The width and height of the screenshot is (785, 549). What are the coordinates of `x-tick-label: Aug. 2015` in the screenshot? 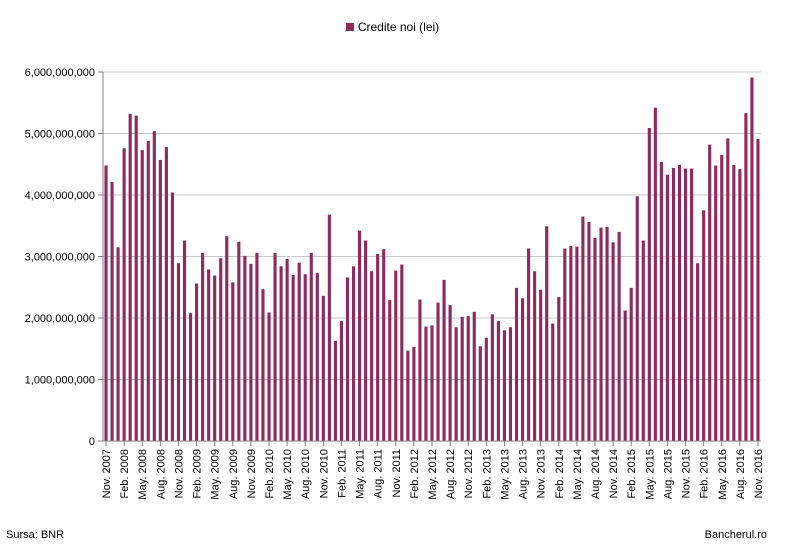 It's located at (668, 474).